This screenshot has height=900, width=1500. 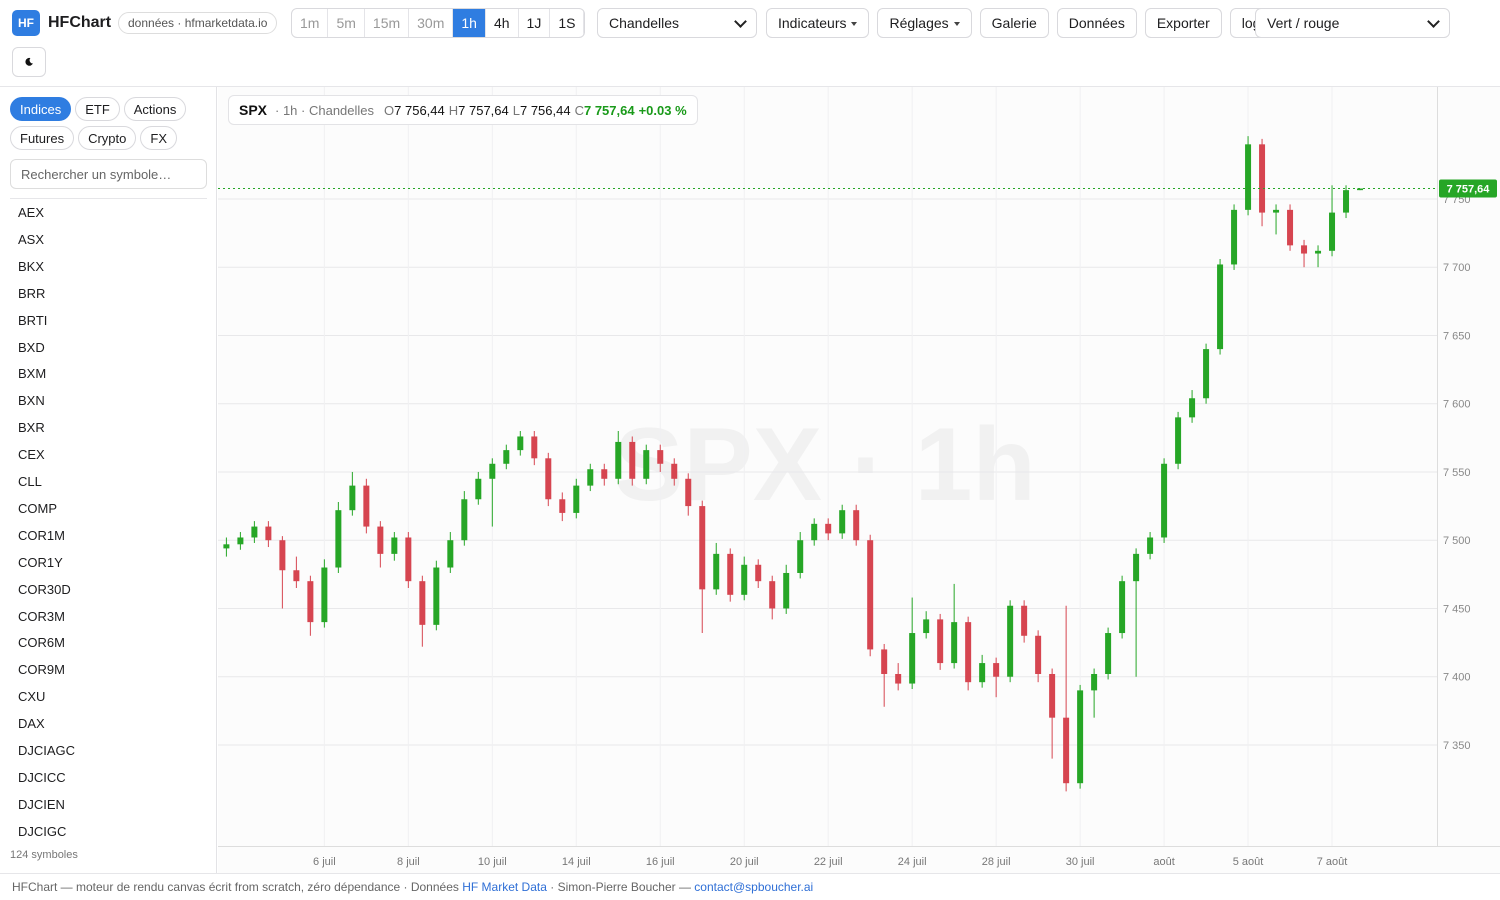 I want to click on x-tick-label: 6 juil, so click(x=324, y=862).